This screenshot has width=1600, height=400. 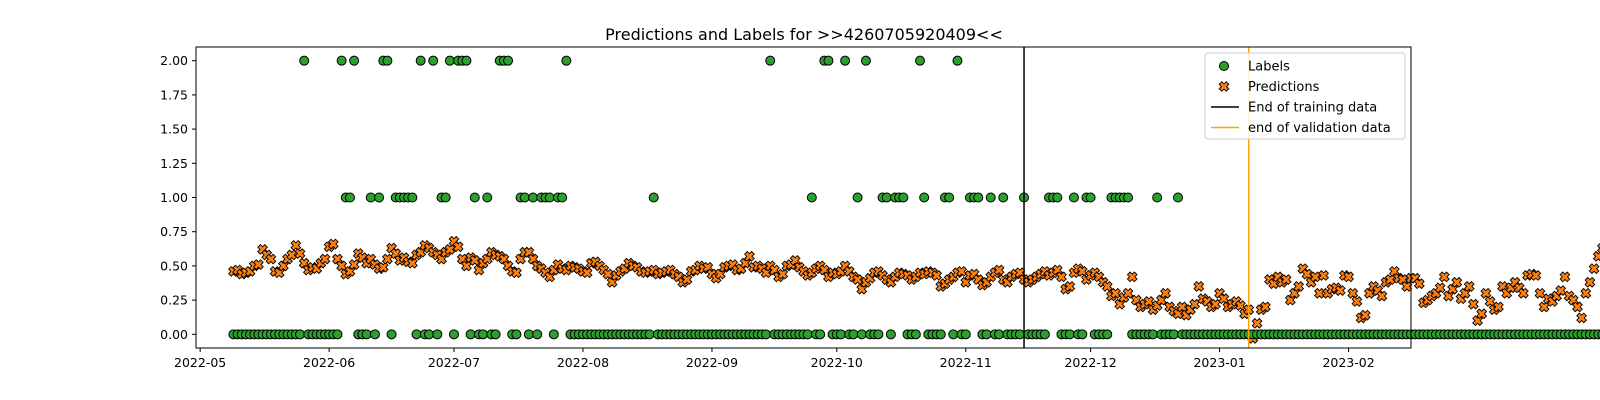 I want to click on legend-box, so click(x=1305, y=96).